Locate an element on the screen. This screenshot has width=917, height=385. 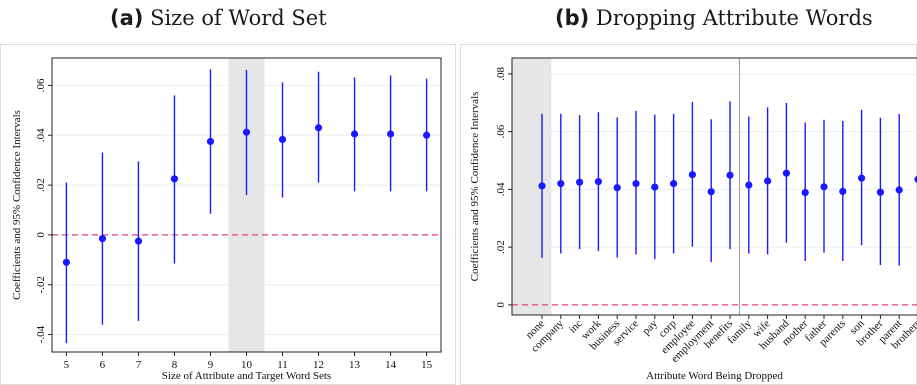
panel-b-title: (b) Dropping Attribute Words is located at coordinates (714, 18).